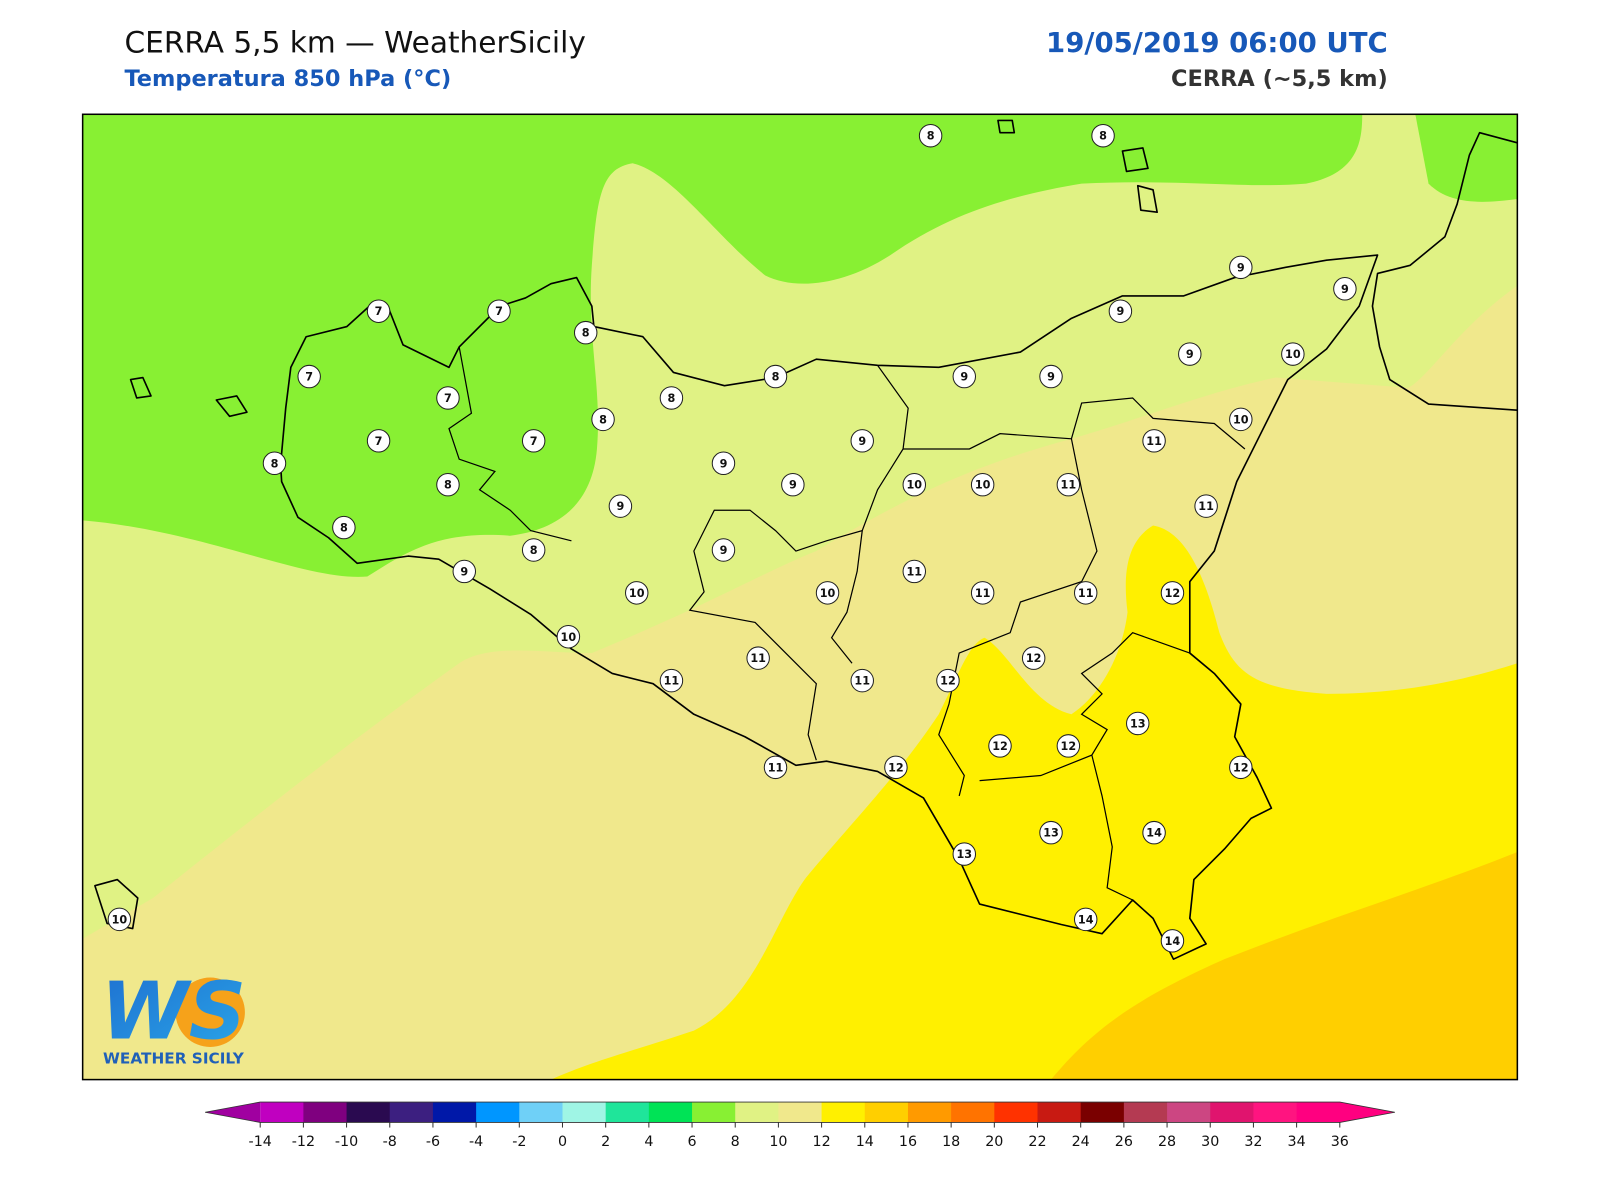 The height and width of the screenshot is (1204, 1600). Describe the element at coordinates (865, 1142) in the screenshot. I see `colorbar-tick-label: 14` at that location.